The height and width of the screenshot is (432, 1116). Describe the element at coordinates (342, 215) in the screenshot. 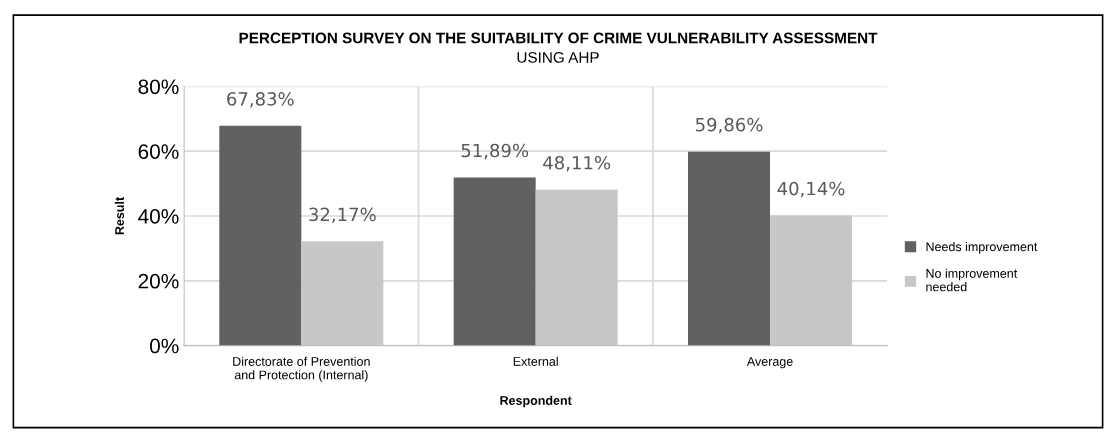

I see `data-label: 32,17%` at that location.